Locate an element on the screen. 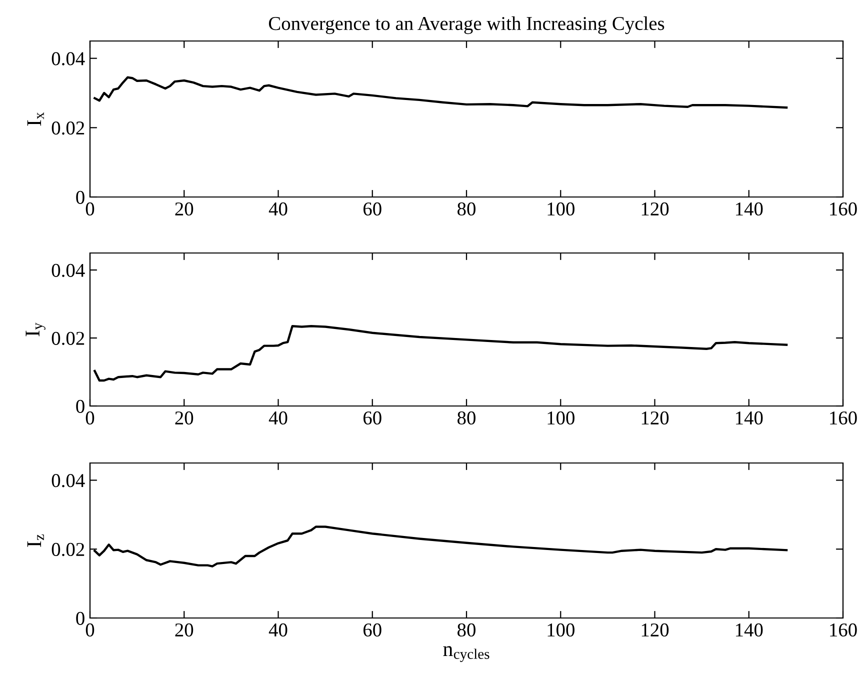 Image resolution: width=865 pixels, height=676 pixels. y-axis-title: I$_{x}$ is located at coordinates (35, 119).